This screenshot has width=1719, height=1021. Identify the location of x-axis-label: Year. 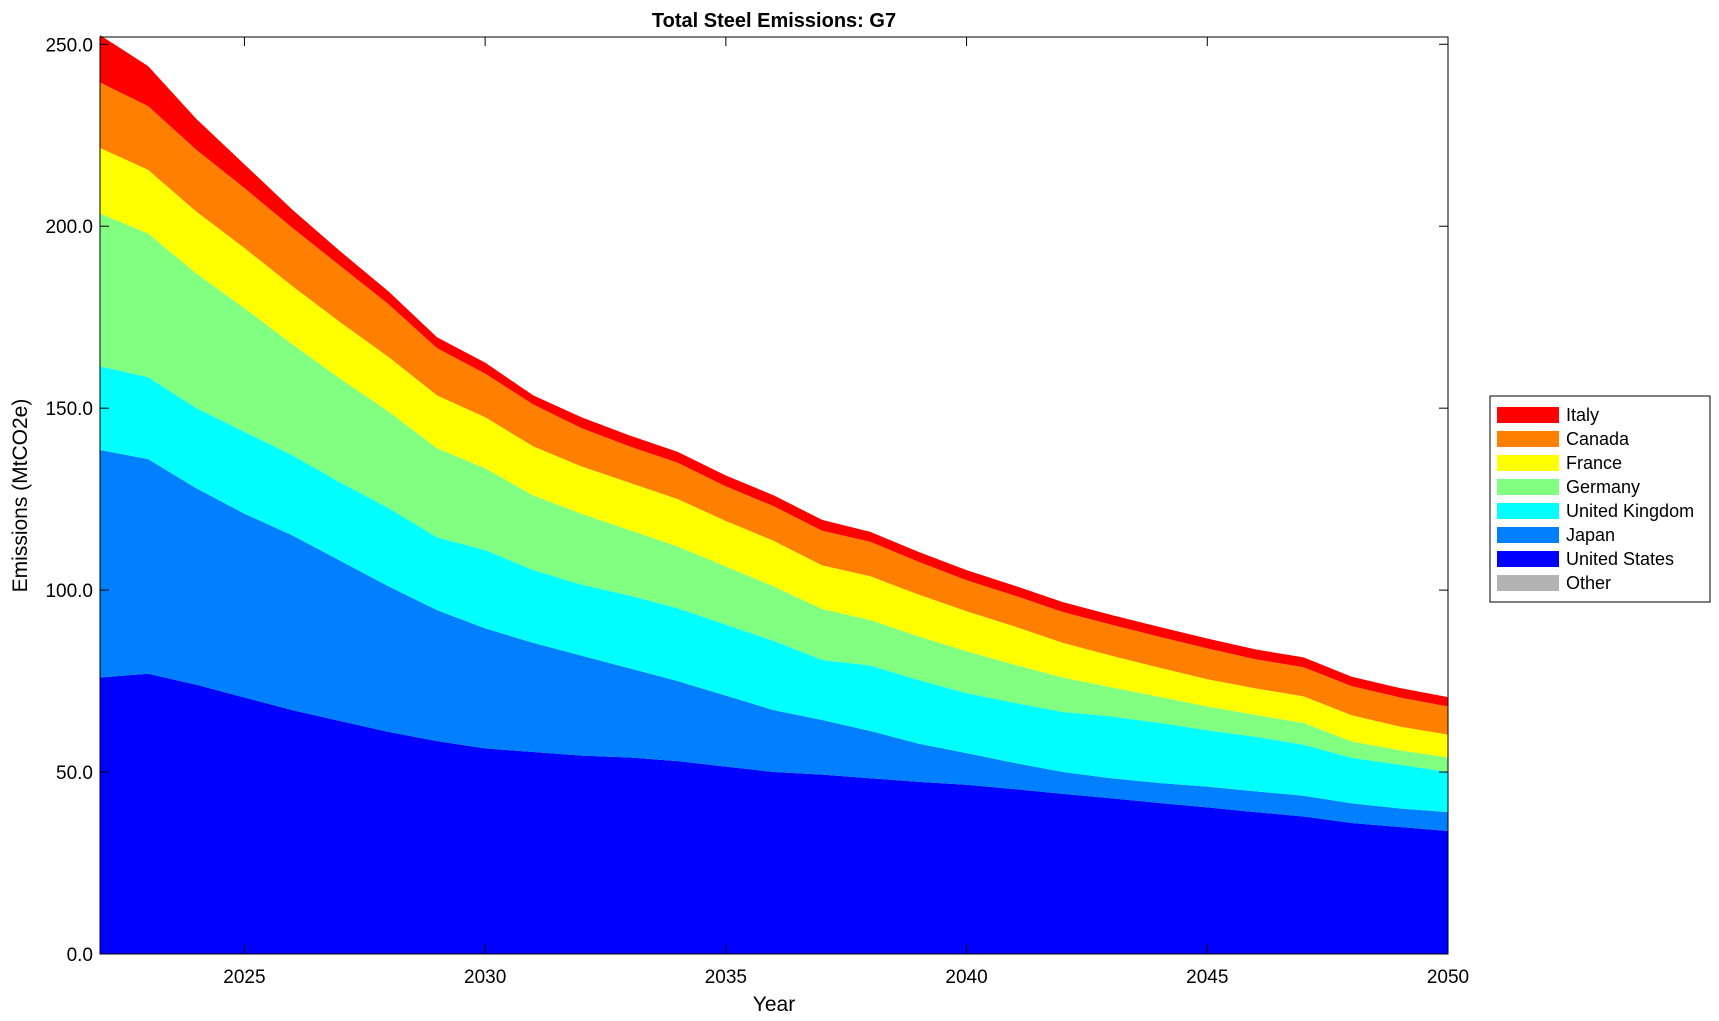
(774, 1004).